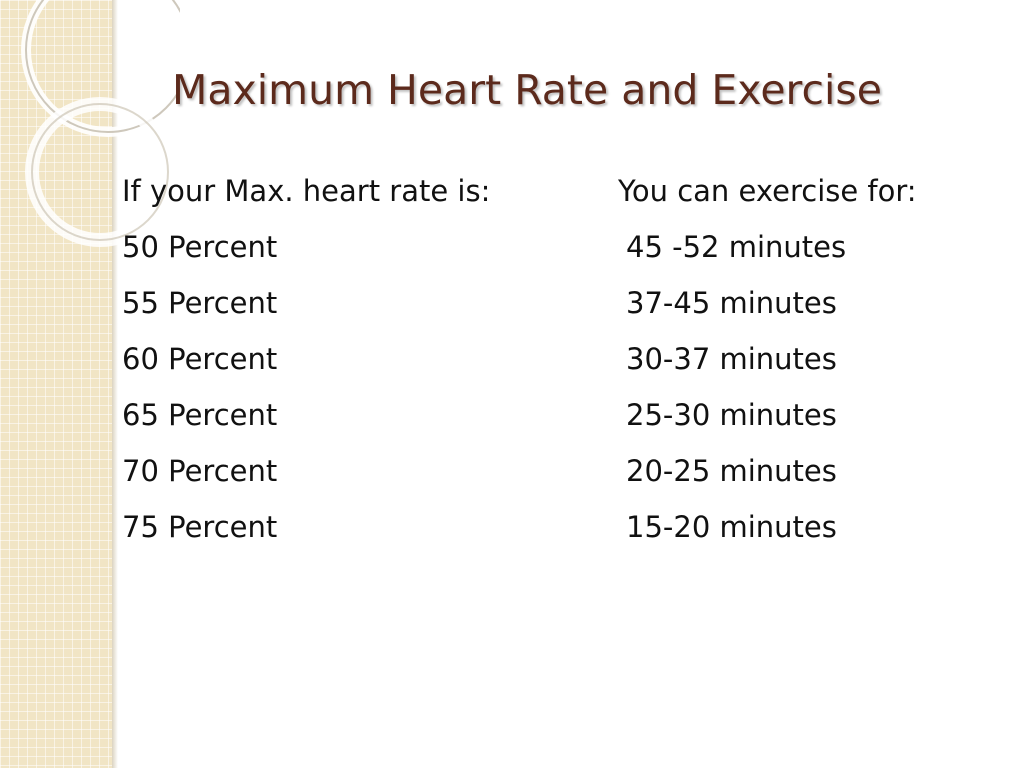 This screenshot has height=768, width=1024. Describe the element at coordinates (200, 471) in the screenshot. I see `heart-rate-percent: 70 Percent` at that location.